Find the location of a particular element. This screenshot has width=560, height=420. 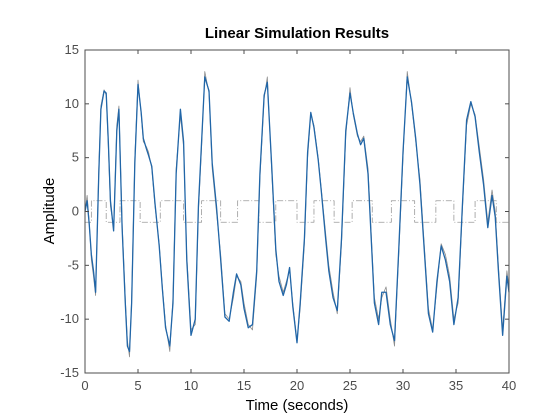

x-tick-label: 30 is located at coordinates (403, 385).